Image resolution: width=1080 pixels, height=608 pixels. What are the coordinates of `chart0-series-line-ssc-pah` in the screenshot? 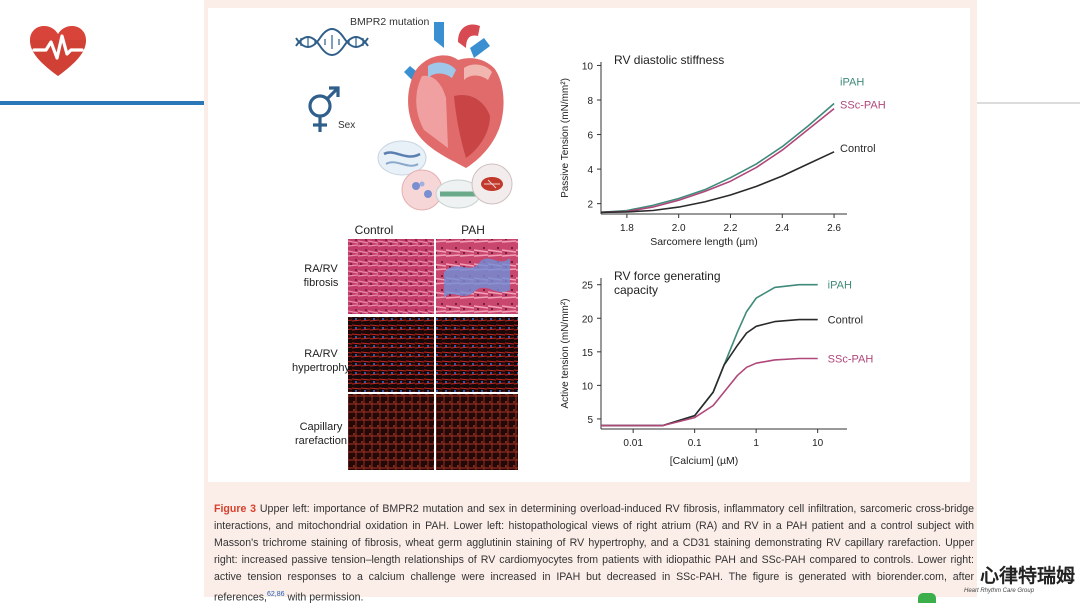 It's located at (717, 160).